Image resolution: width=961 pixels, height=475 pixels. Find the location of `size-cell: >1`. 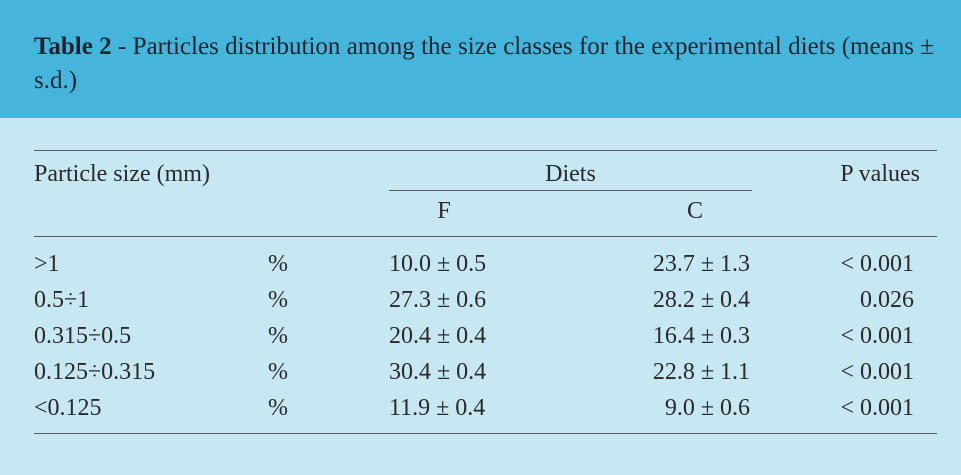

size-cell: >1 is located at coordinates (47, 264).